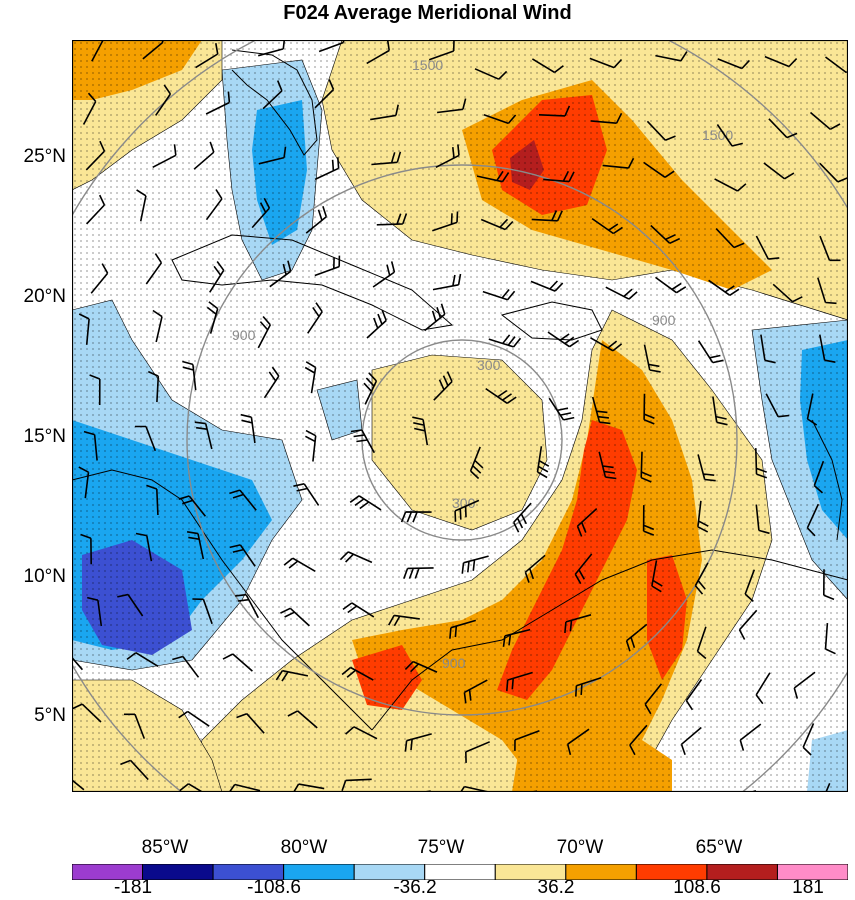 The height and width of the screenshot is (900, 855). Describe the element at coordinates (427, 13) in the screenshot. I see `map-title: F024 Average Meridional Wind` at that location.